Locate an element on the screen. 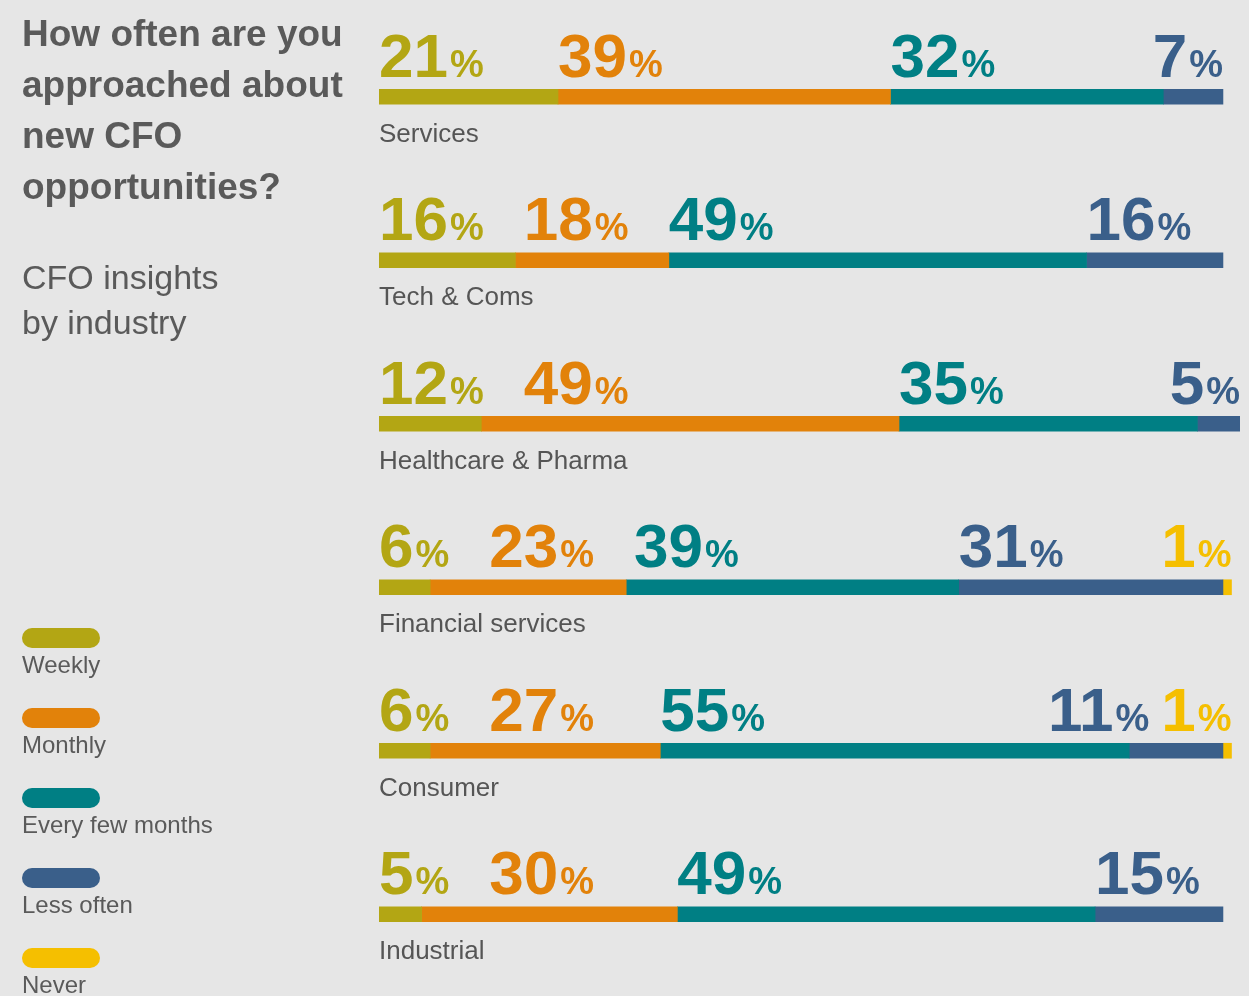  data-label: 30% is located at coordinates (542, 873).